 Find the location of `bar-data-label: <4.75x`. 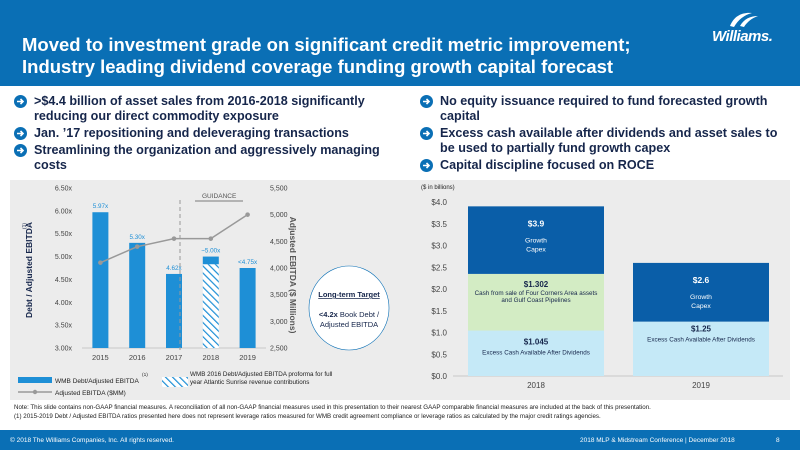

bar-data-label: <4.75x is located at coordinates (248, 262).